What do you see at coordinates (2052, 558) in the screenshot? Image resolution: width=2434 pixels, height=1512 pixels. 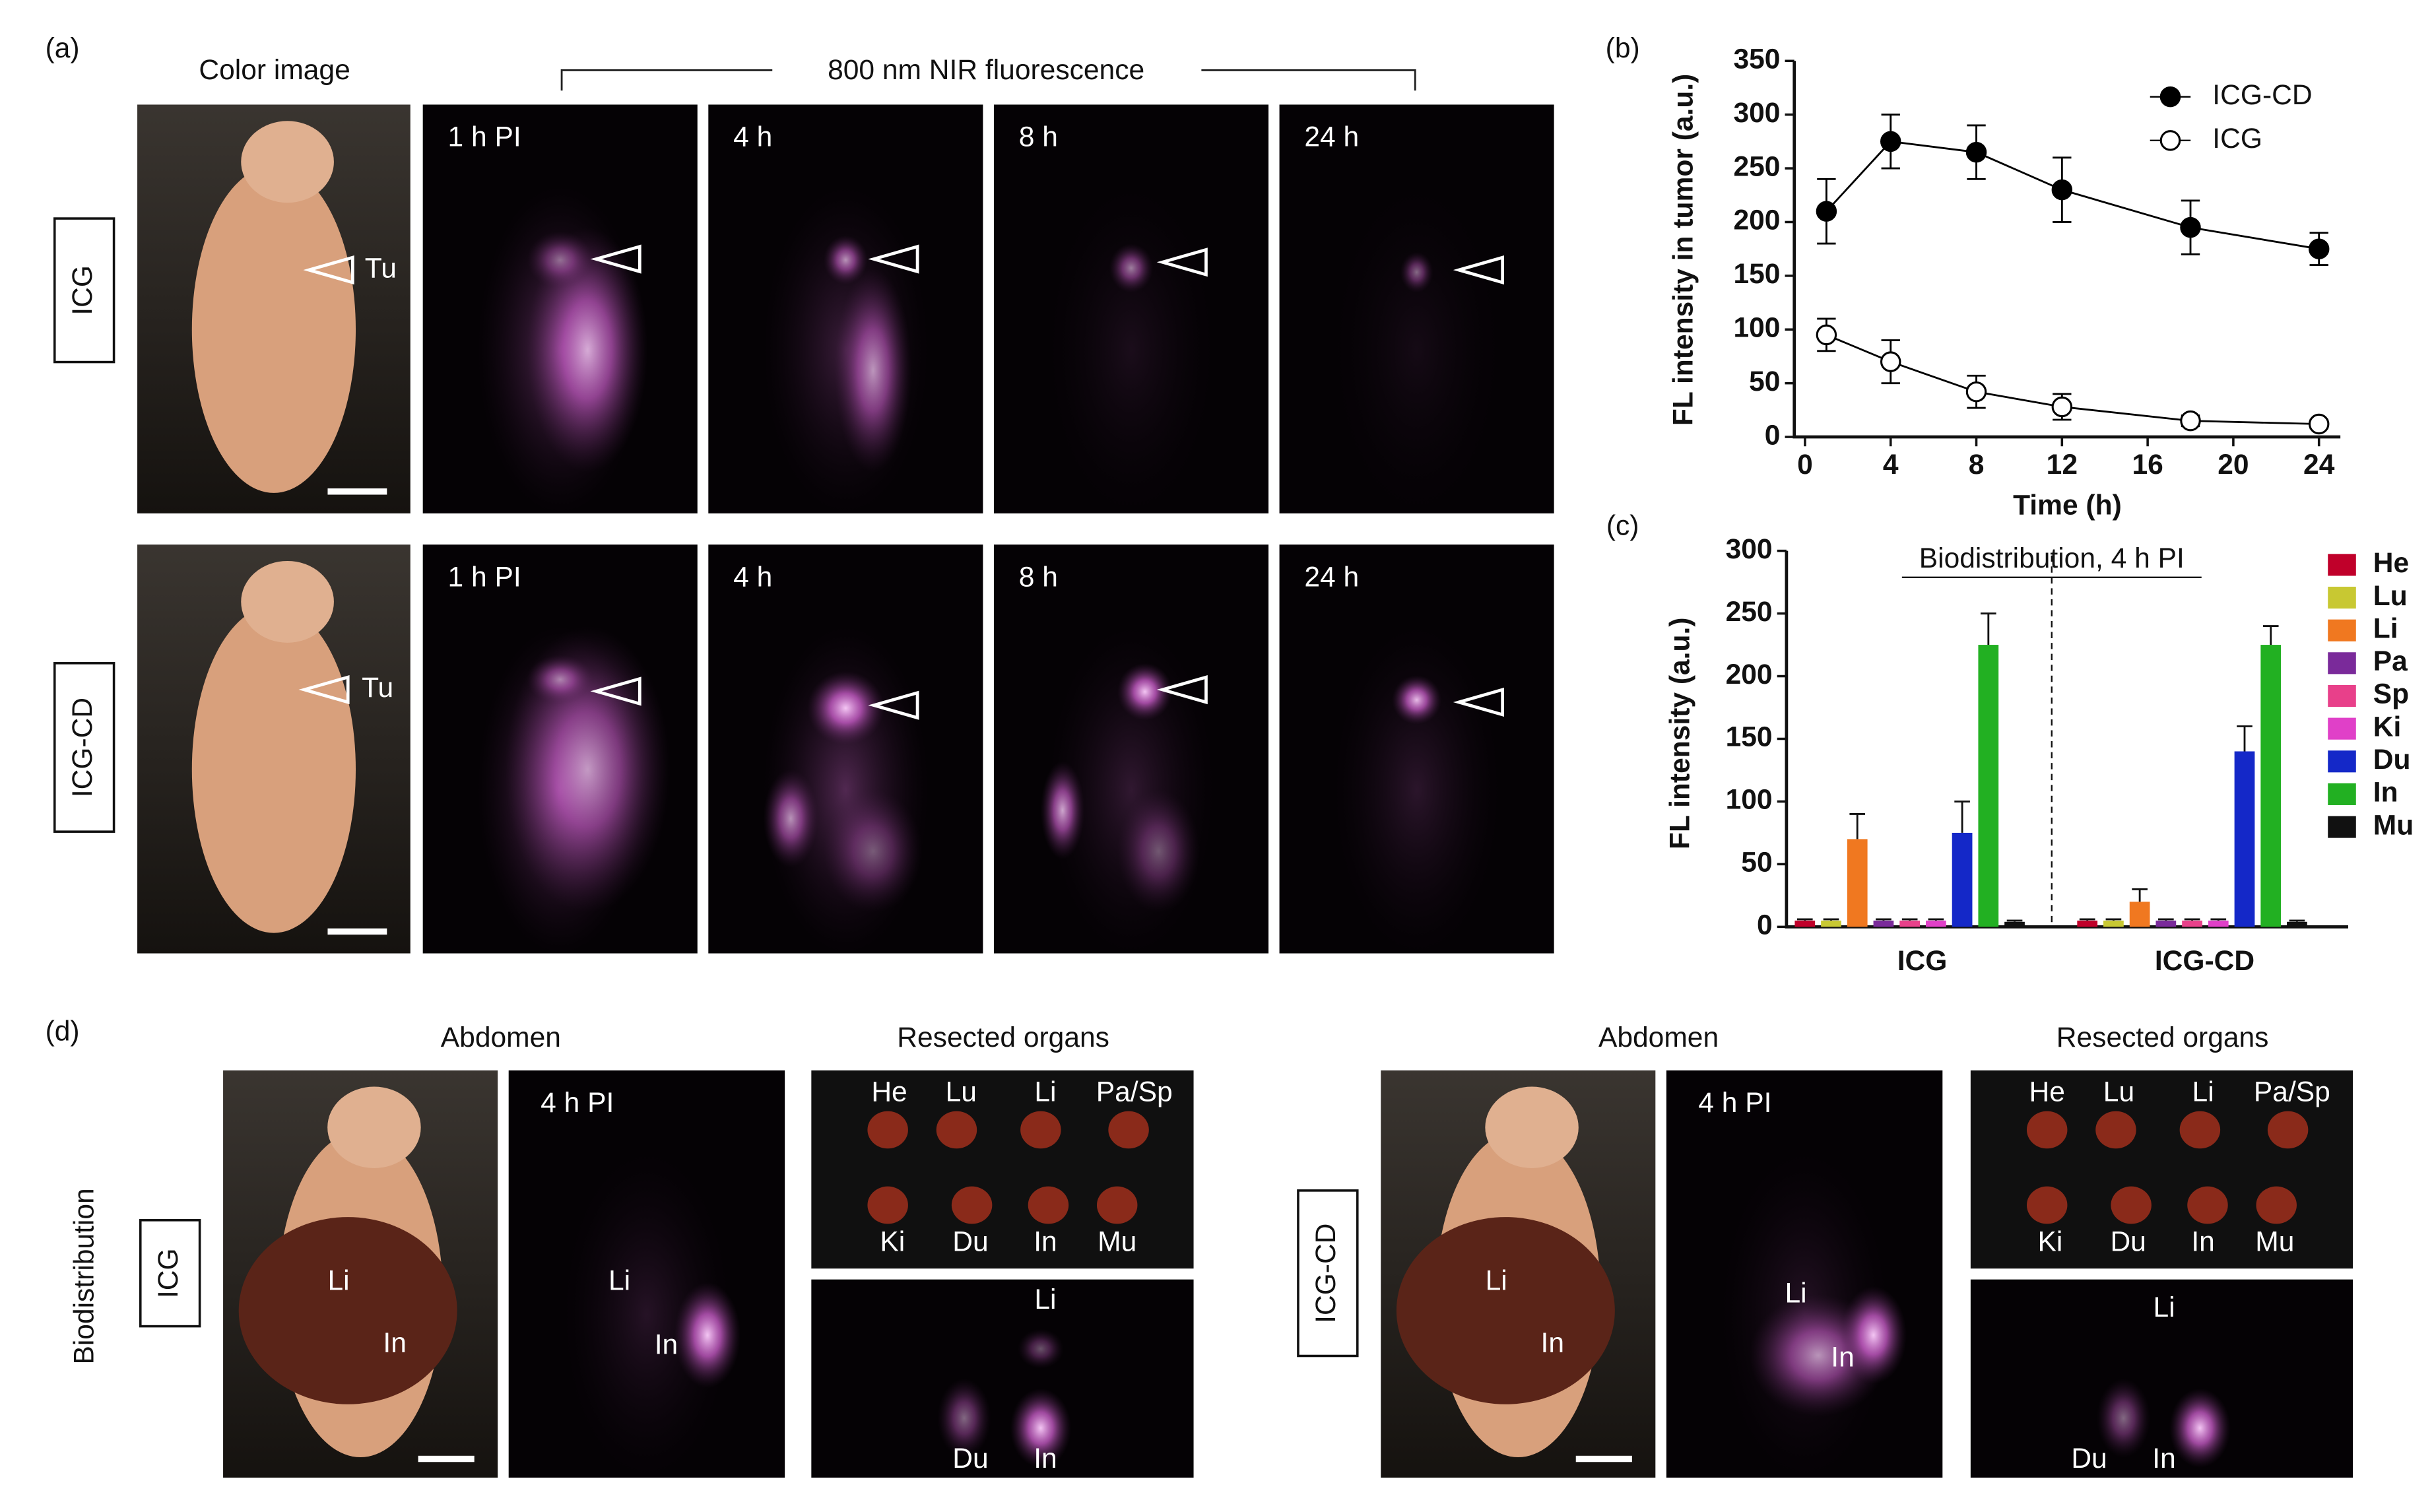 I see `chart-subtitle: Biodistribution, 4 h PI` at bounding box center [2052, 558].